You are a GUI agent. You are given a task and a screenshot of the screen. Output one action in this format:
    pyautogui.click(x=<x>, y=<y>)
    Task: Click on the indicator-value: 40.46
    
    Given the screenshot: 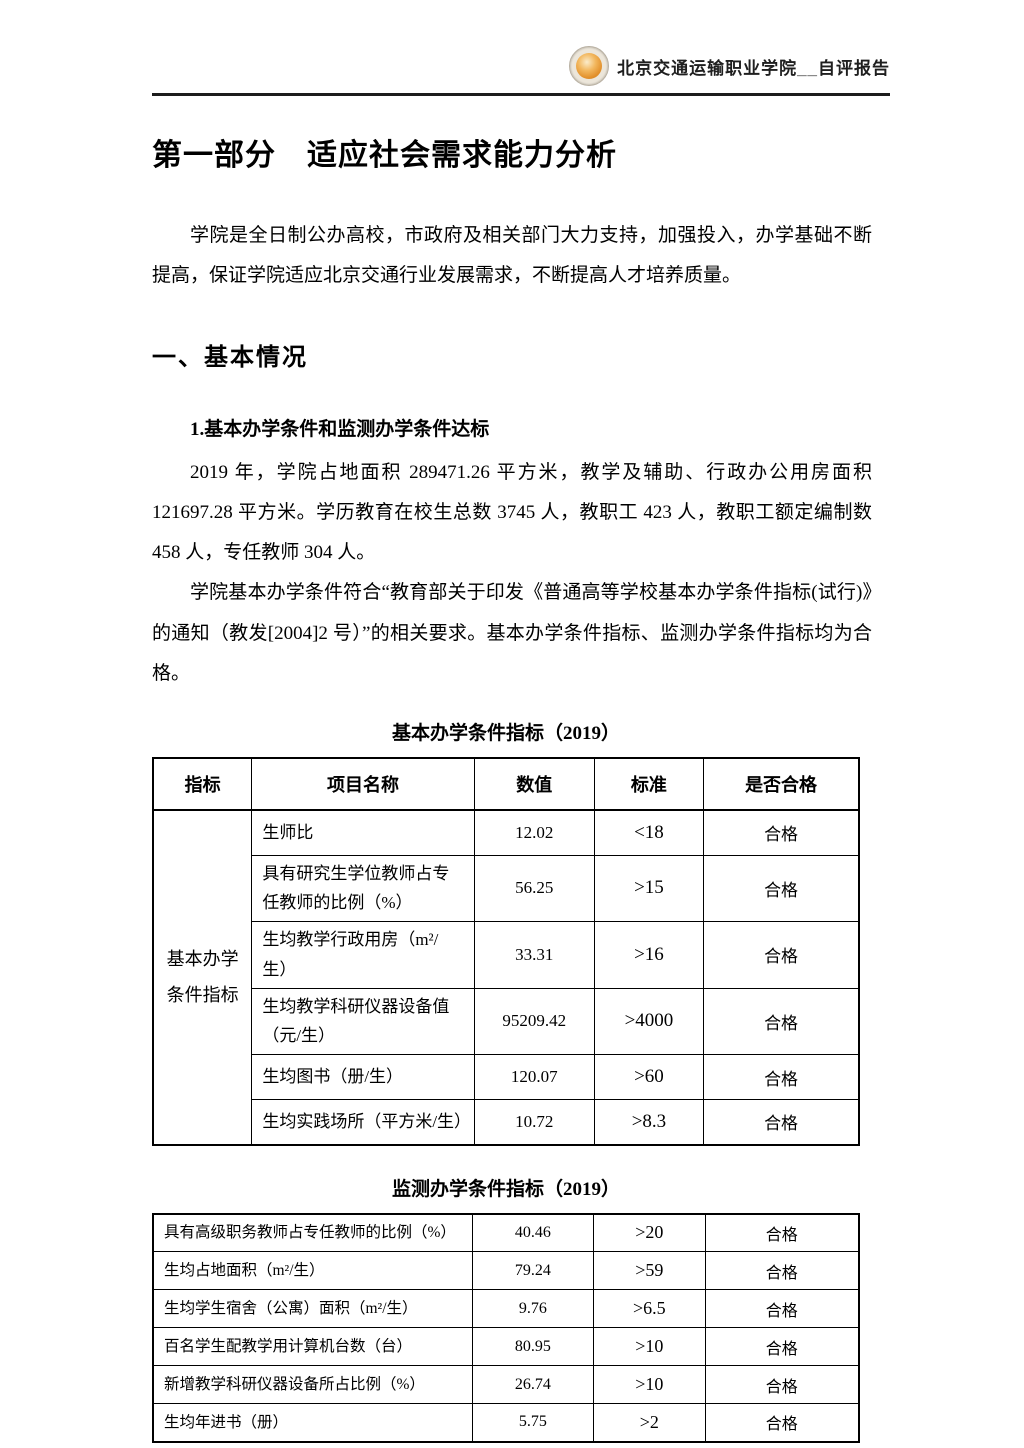 What is the action you would take?
    pyautogui.click(x=533, y=1233)
    